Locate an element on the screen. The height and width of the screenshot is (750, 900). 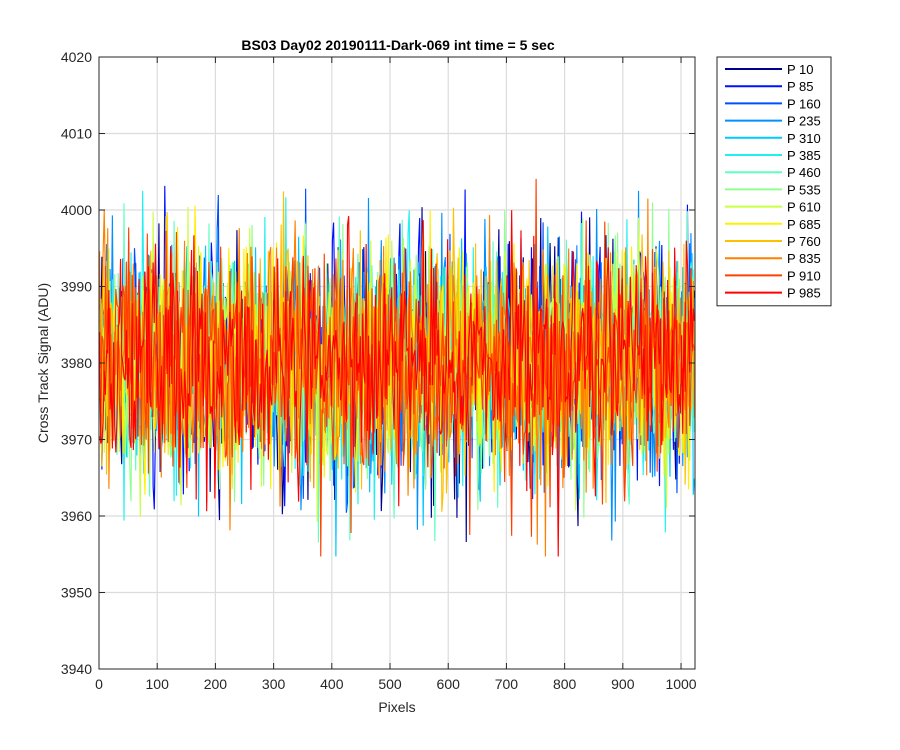
x-tick-label: 100 is located at coordinates (158, 684).